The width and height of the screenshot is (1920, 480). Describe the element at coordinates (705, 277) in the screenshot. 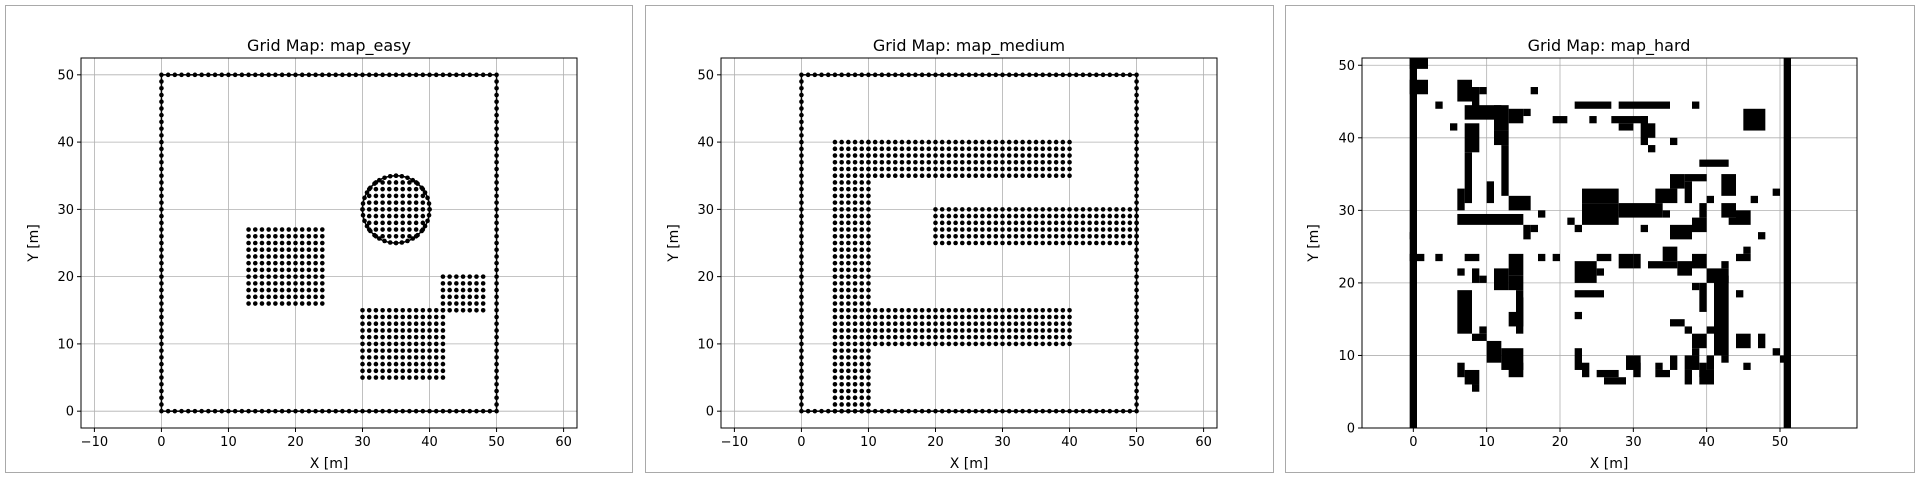

I see `y-tick-label: 20` at that location.